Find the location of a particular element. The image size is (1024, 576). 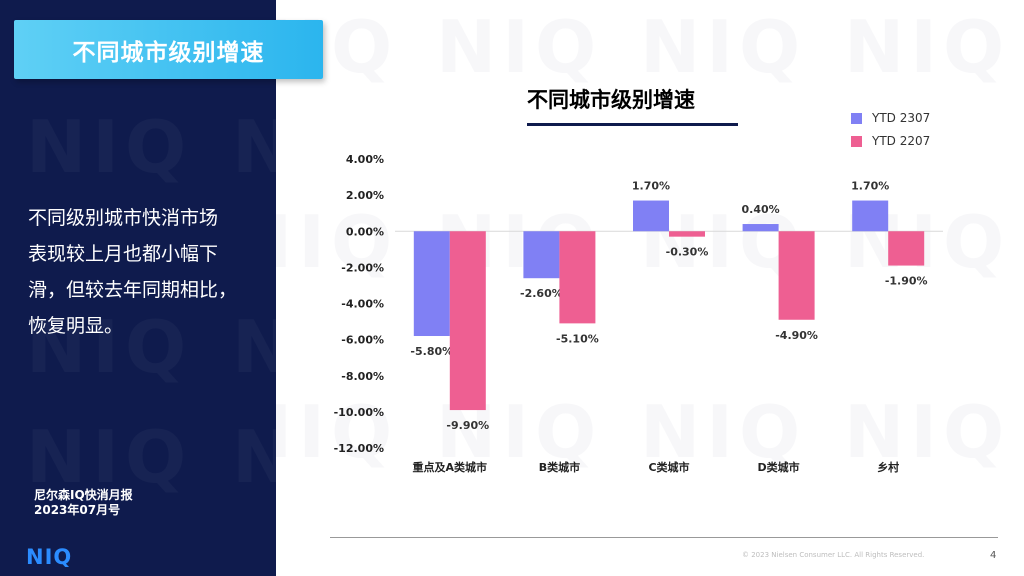

y-tick-label: 2.00% is located at coordinates (365, 195).